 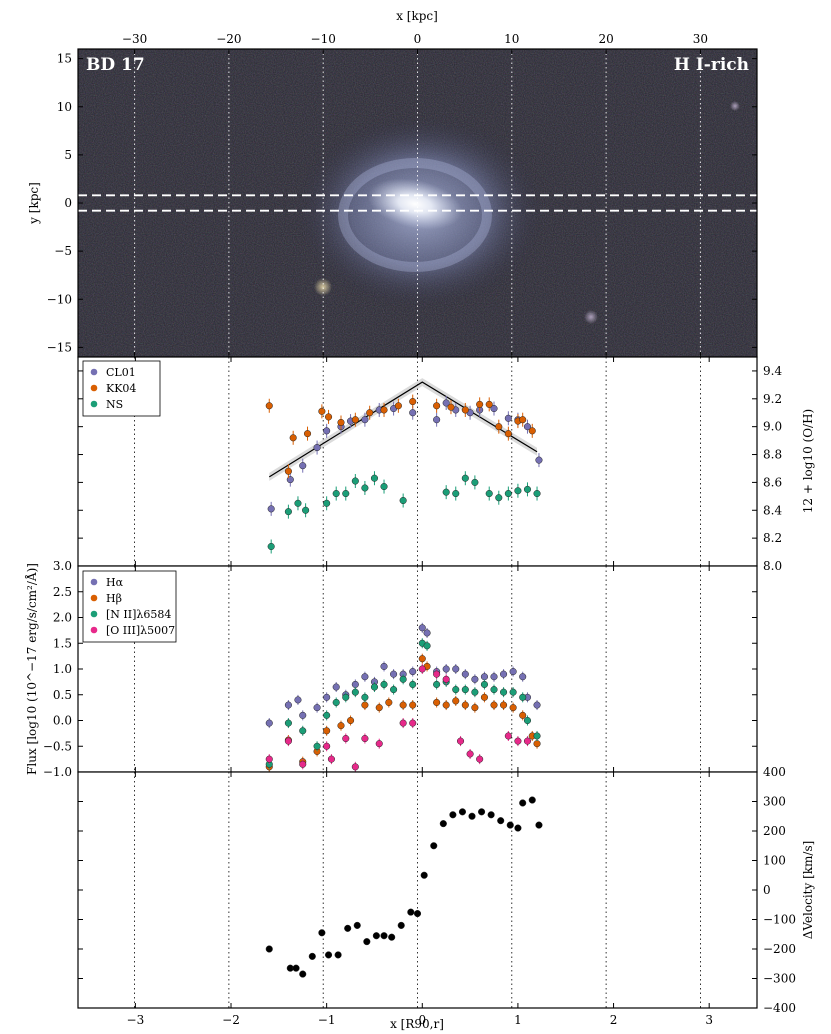 I want to click on y-tick-label: 2.5, so click(x=62, y=592).